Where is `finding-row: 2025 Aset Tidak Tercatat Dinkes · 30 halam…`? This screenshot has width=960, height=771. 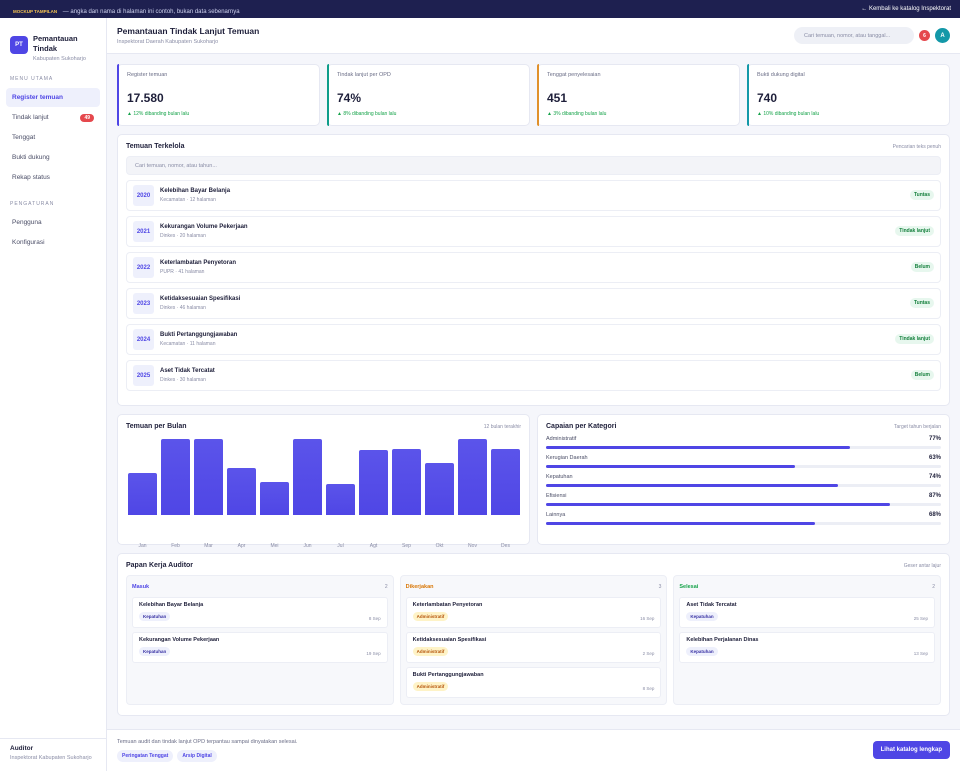 finding-row: 2025 Aset Tidak Tercatat Dinkes · 30 halam… is located at coordinates (533, 375).